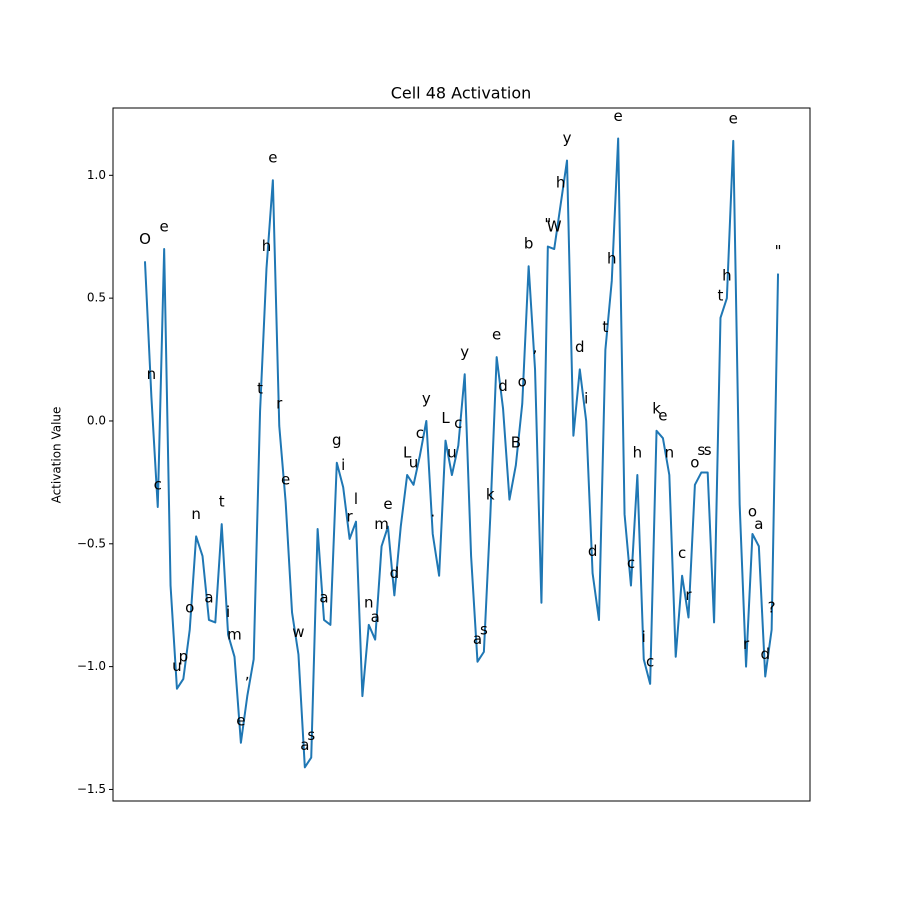 Image resolution: width=900 pixels, height=900 pixels. Describe the element at coordinates (432, 511) in the screenshot. I see `char-annotation: .` at that location.